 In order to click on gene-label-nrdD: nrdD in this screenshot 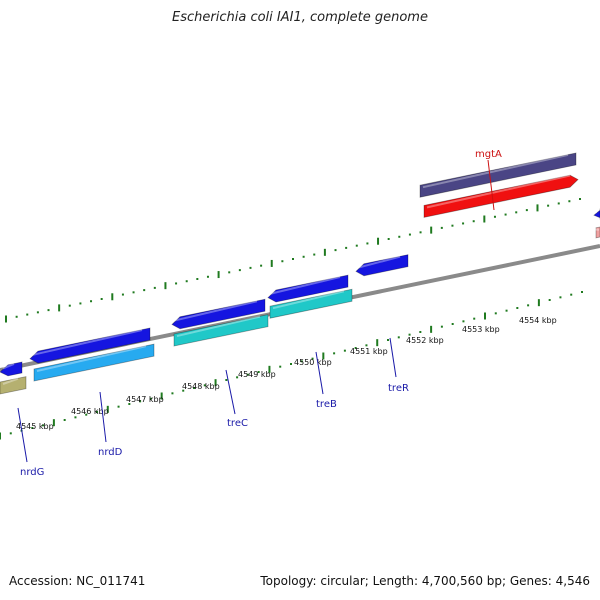, I will do `click(110, 452)`.